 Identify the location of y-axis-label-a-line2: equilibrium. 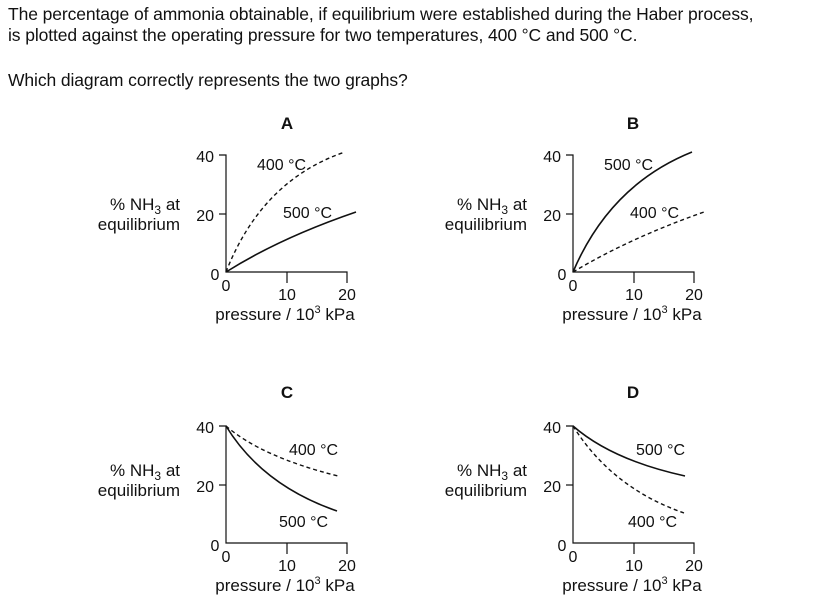
(139, 224).